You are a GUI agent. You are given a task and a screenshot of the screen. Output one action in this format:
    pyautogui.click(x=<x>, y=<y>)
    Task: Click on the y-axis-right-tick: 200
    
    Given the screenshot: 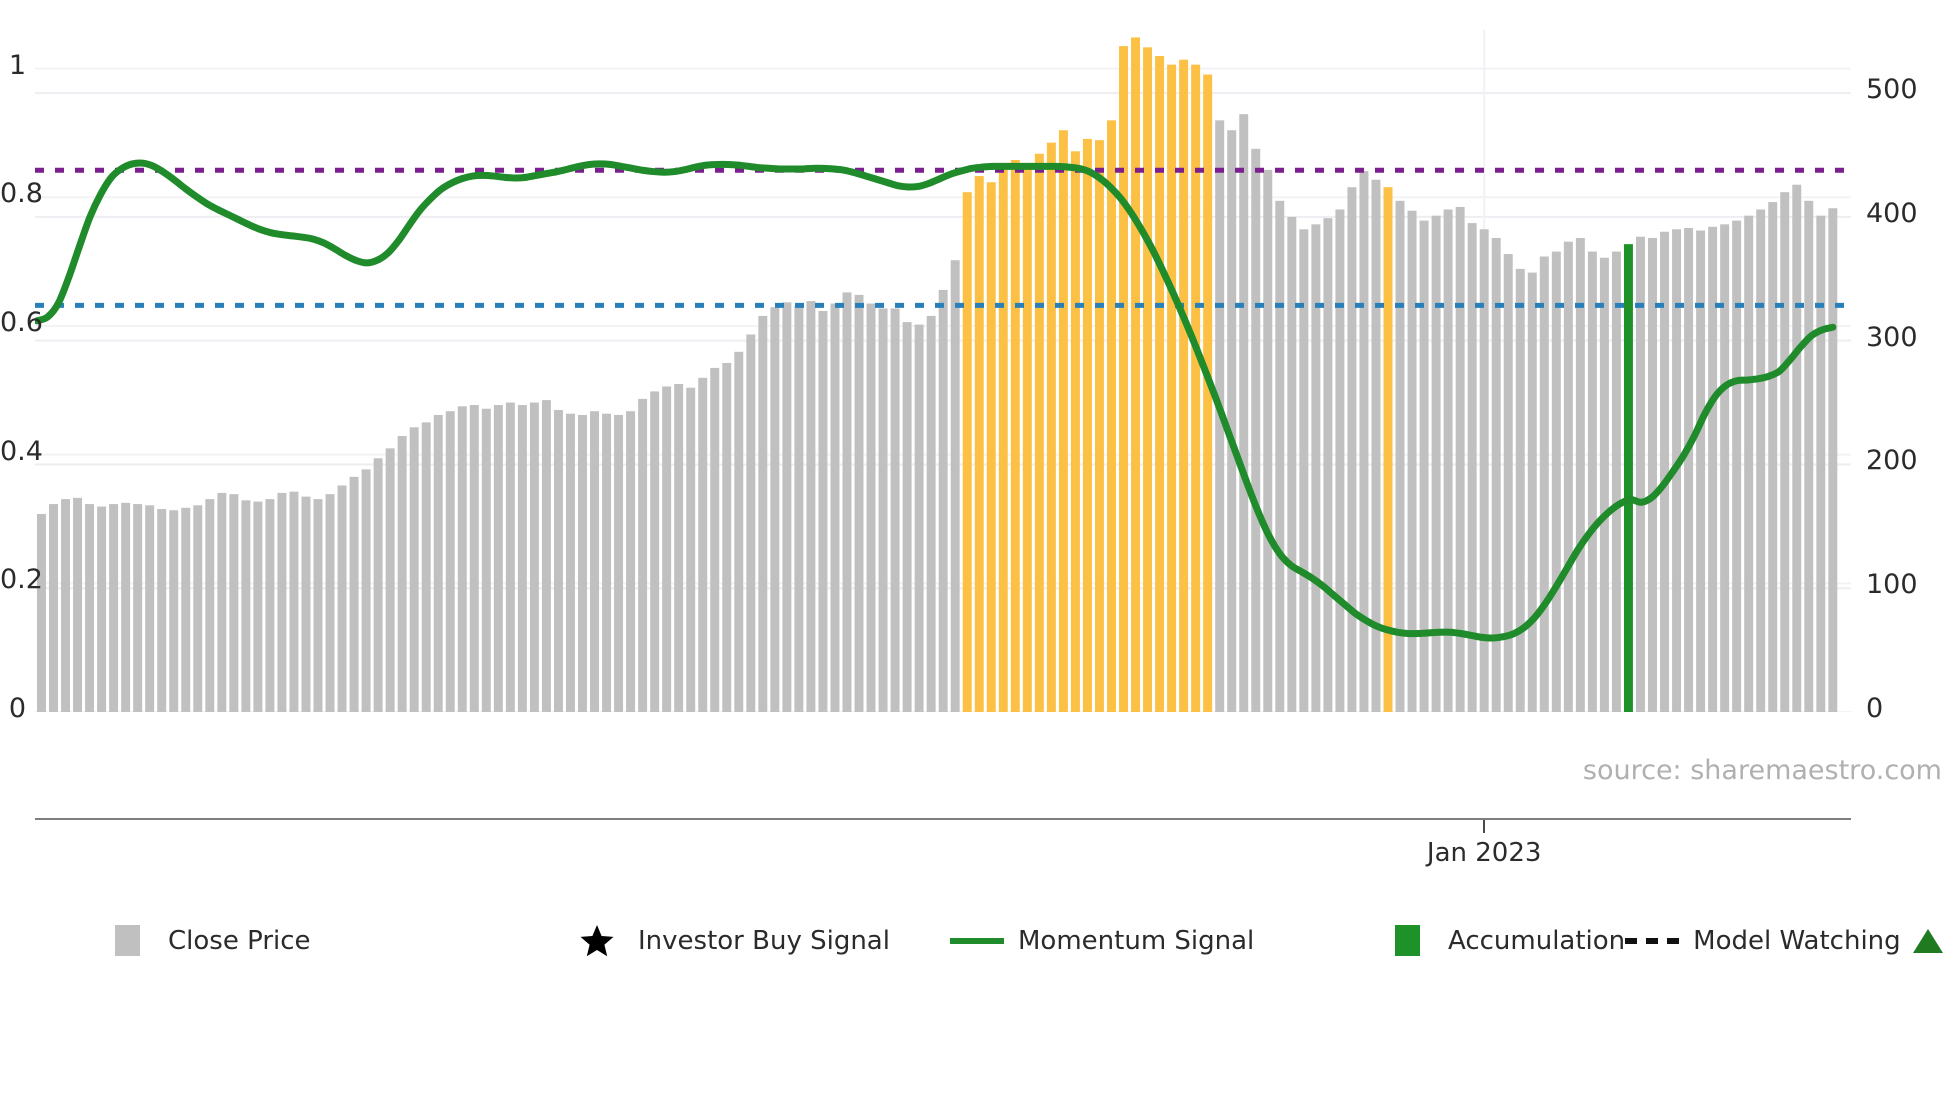 What is the action you would take?
    pyautogui.click(x=1892, y=461)
    